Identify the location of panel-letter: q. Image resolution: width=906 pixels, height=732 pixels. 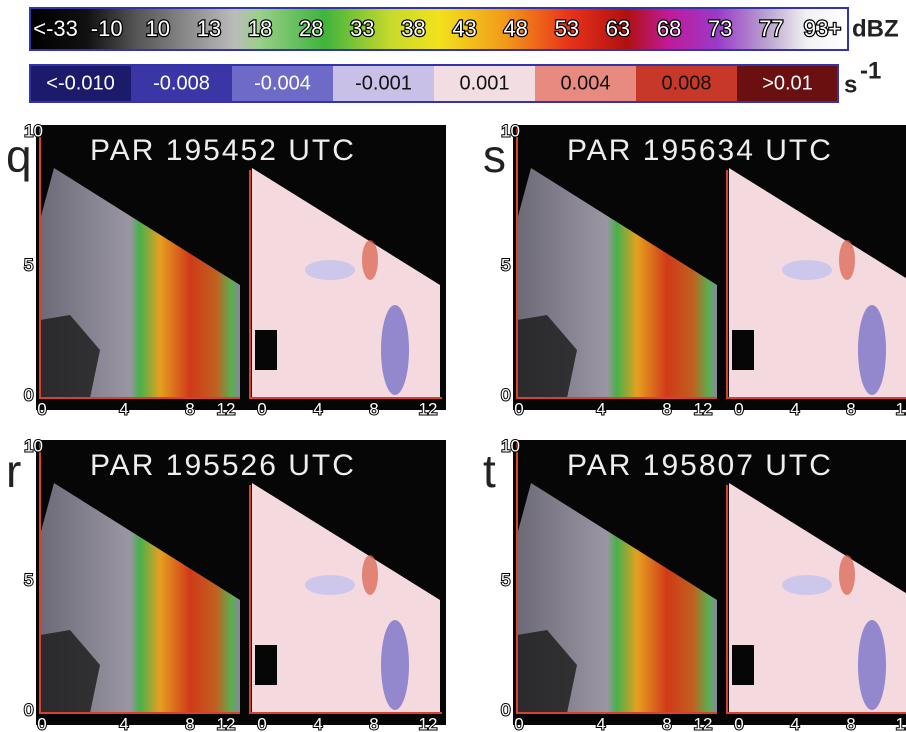
(19, 156).